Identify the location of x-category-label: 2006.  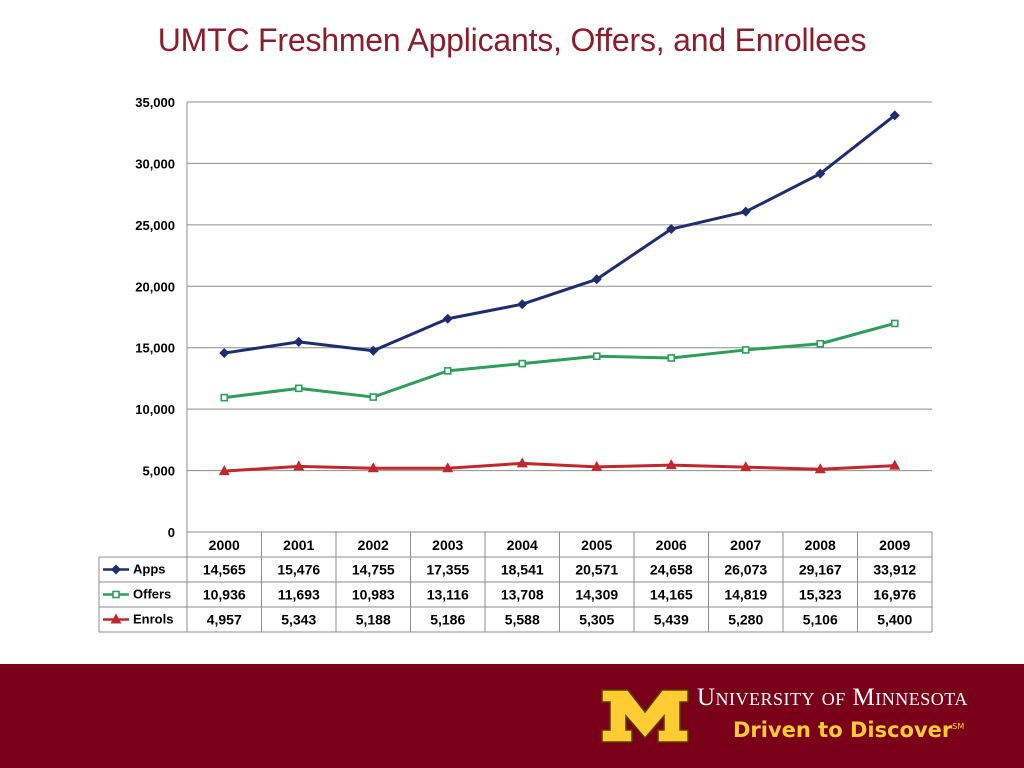
(671, 545).